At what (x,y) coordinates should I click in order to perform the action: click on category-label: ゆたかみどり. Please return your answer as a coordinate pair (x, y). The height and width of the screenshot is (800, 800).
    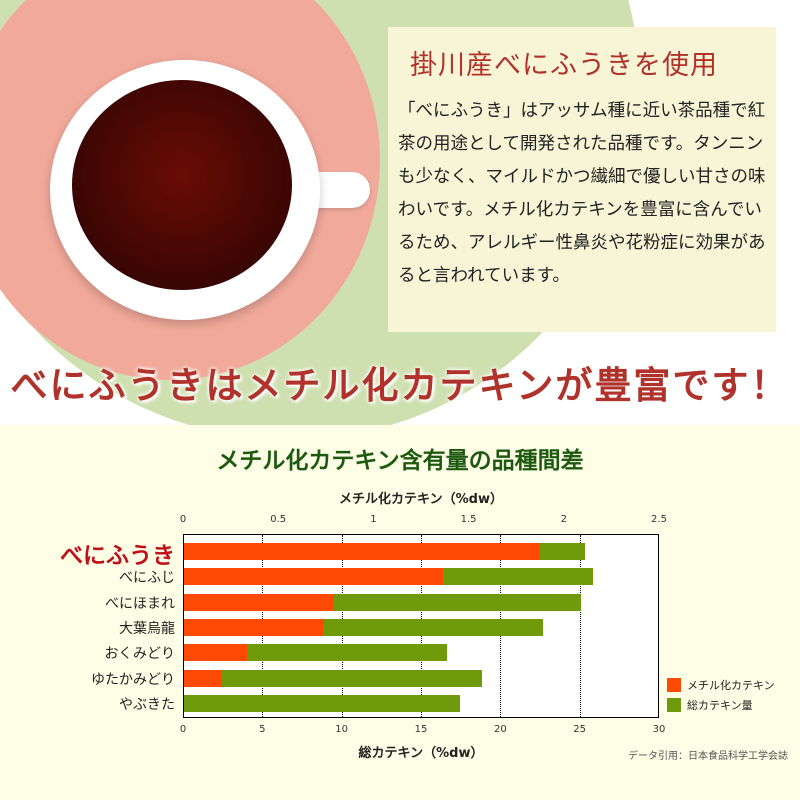
    Looking at the image, I should click on (133, 679).